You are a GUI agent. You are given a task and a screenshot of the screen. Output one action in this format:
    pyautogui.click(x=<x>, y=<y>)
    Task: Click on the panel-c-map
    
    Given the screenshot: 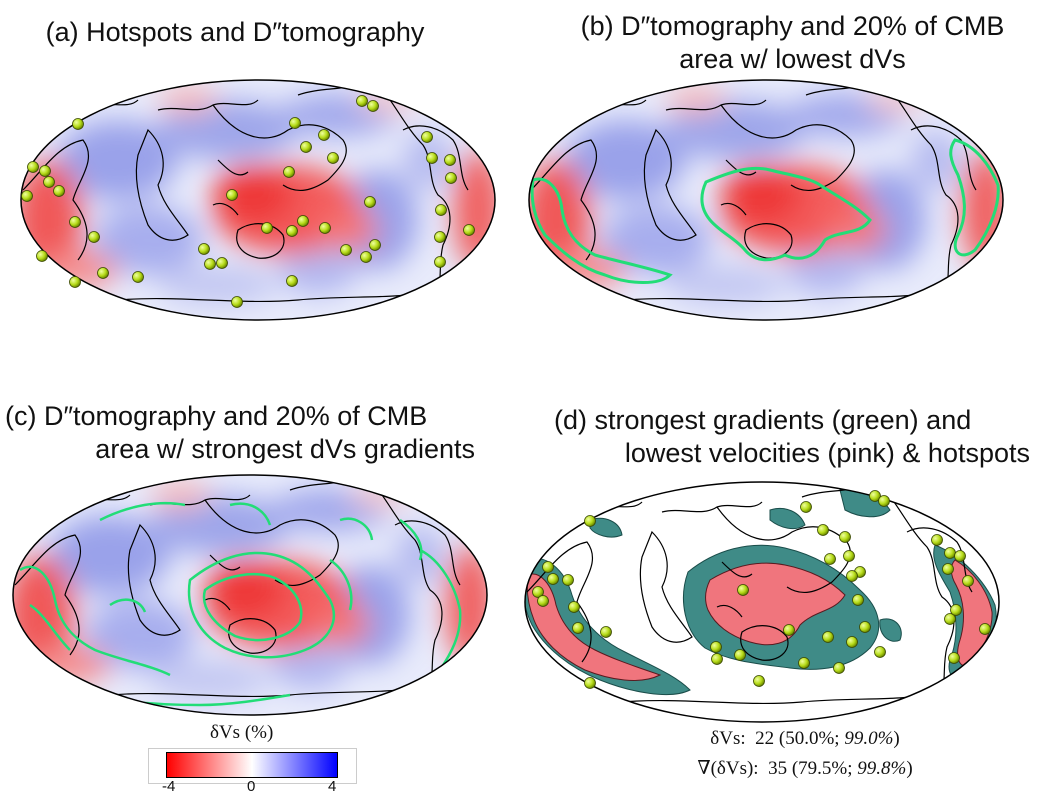 What is the action you would take?
    pyautogui.click(x=250, y=595)
    